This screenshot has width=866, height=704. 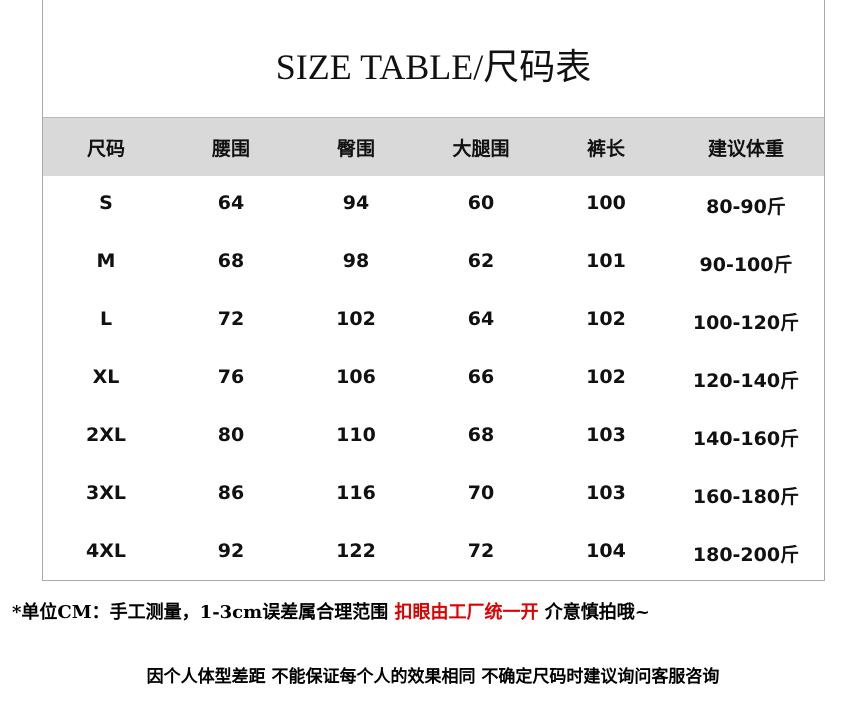 What do you see at coordinates (105, 149) in the screenshot?
I see `table-cell: 尺码` at bounding box center [105, 149].